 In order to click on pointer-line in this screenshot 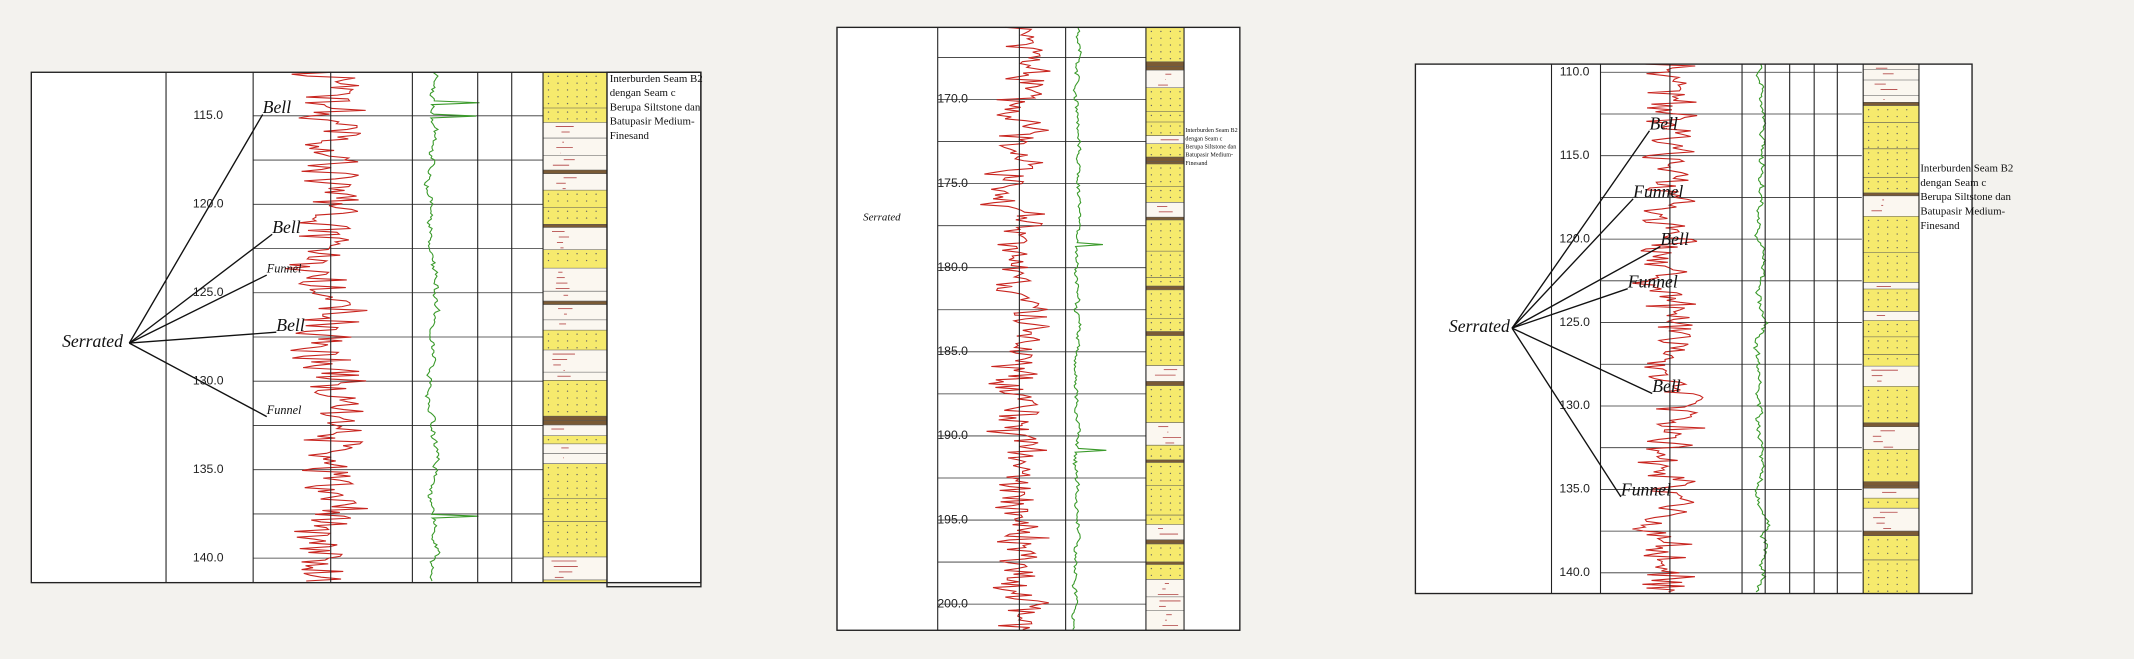, I will do `click(196, 229)`.